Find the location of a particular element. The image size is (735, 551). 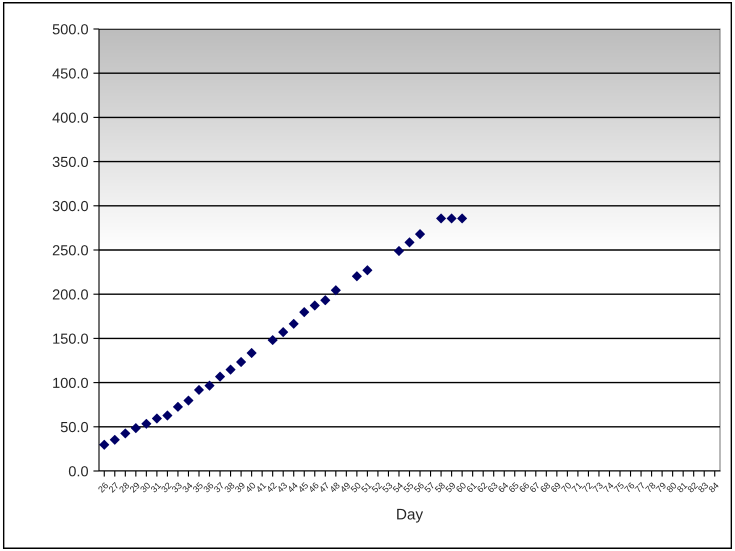

y-tick-label: 50.0 is located at coordinates (74, 427).